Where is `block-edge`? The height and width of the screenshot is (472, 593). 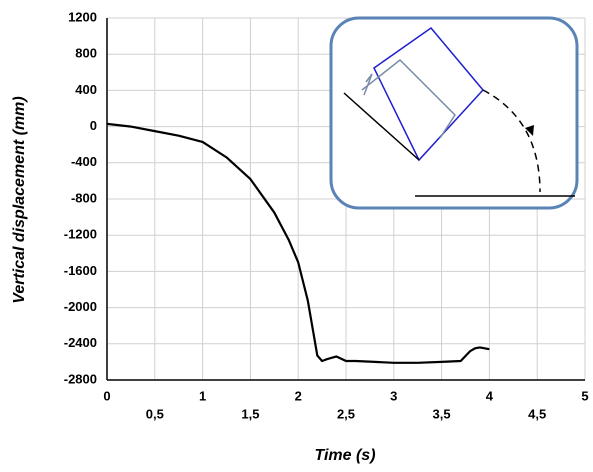 block-edge is located at coordinates (368, 84).